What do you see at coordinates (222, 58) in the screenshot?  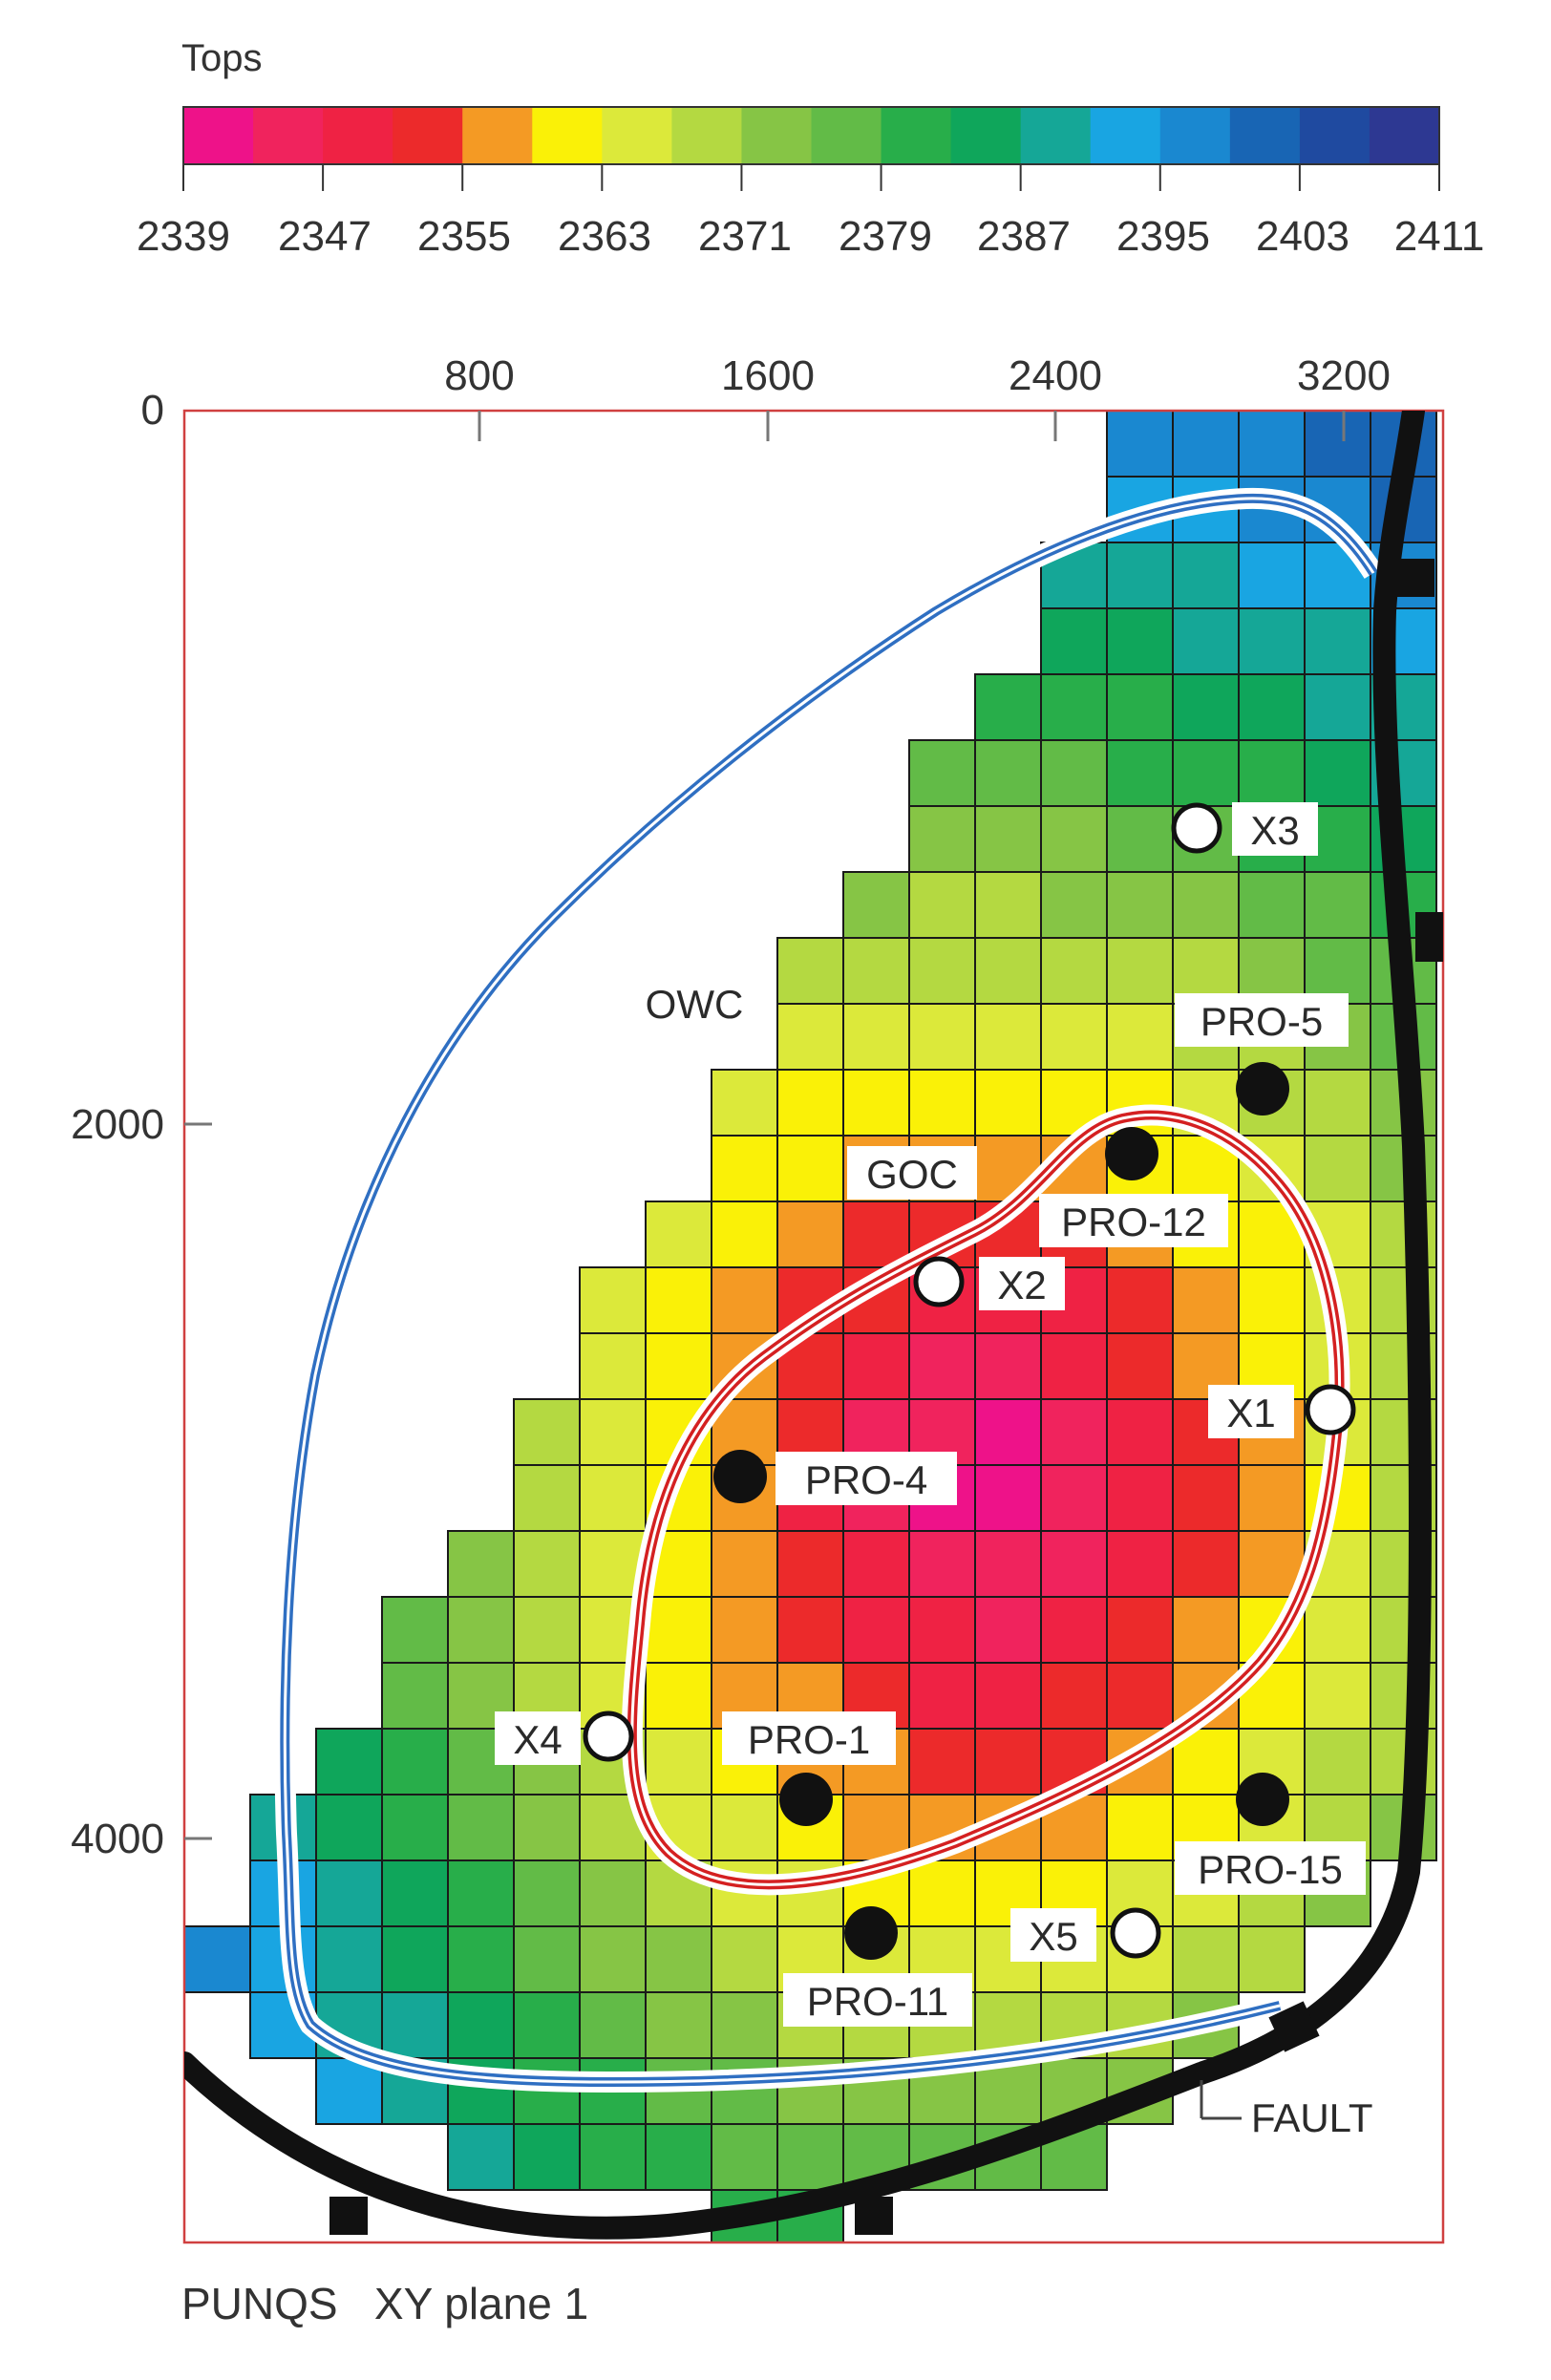 I see `colorbar-title: Tops` at bounding box center [222, 58].